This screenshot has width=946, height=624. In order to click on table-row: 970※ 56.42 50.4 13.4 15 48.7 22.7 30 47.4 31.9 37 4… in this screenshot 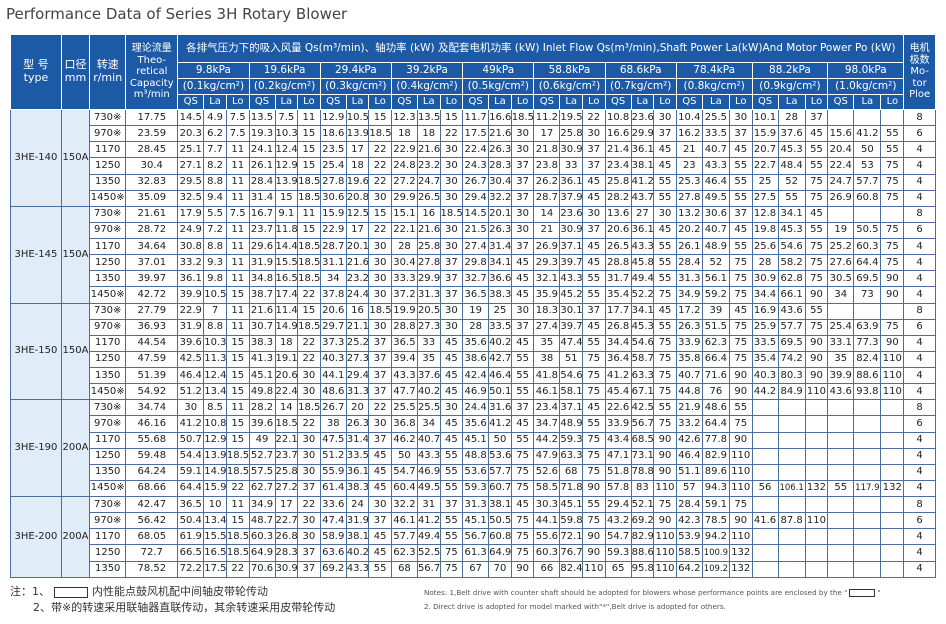, I will do `click(473, 521)`.